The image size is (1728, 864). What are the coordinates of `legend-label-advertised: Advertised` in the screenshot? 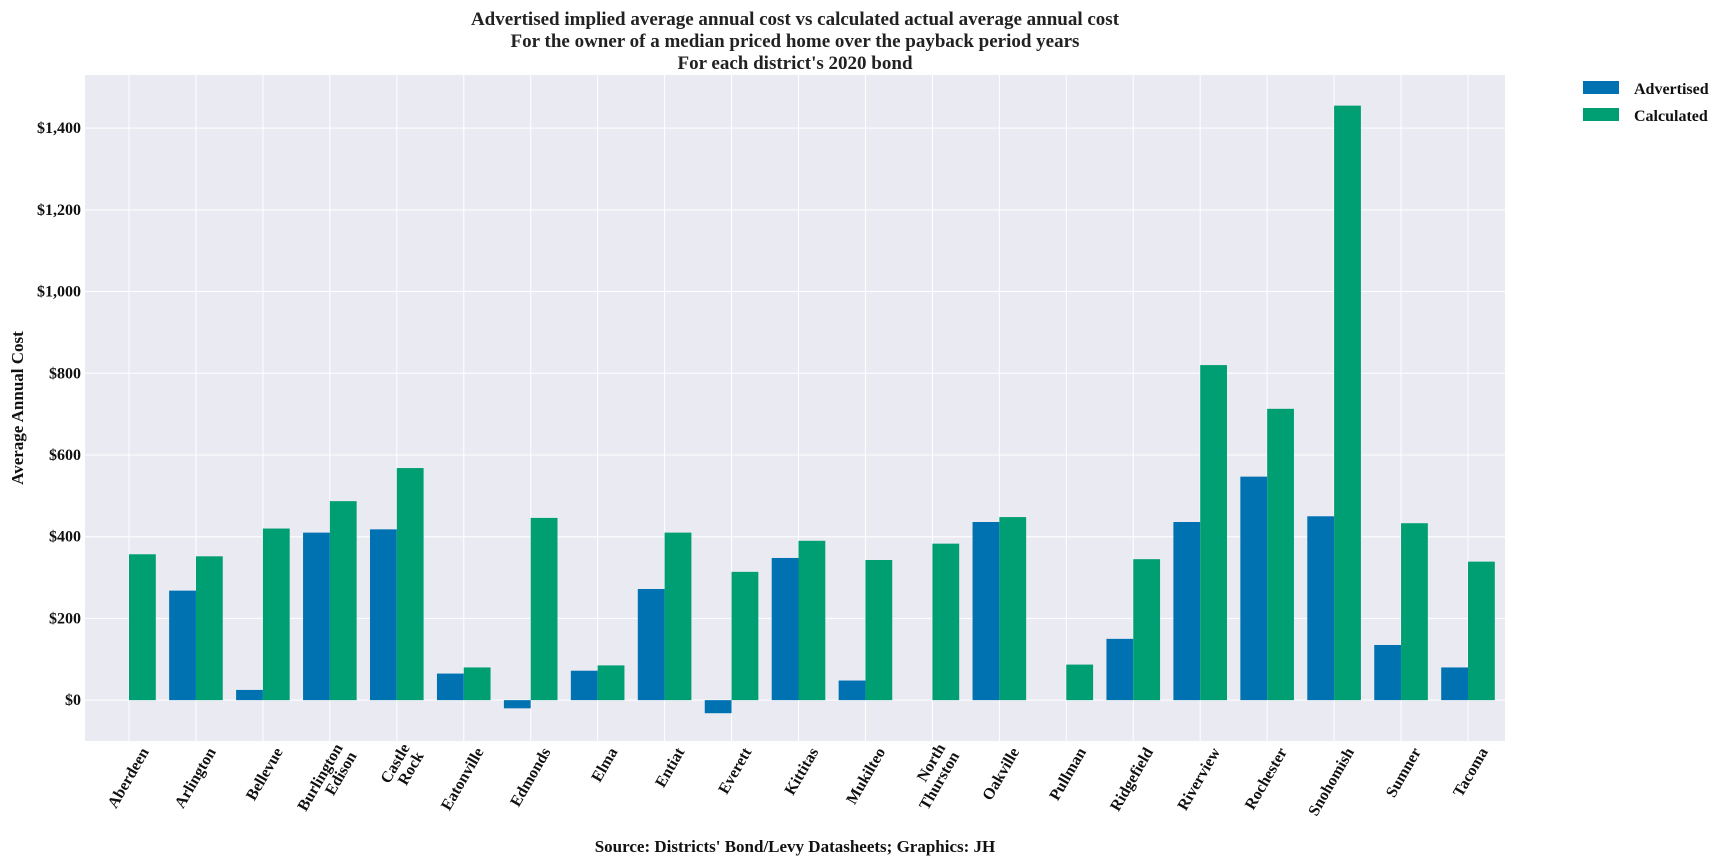 It's located at (1671, 89).